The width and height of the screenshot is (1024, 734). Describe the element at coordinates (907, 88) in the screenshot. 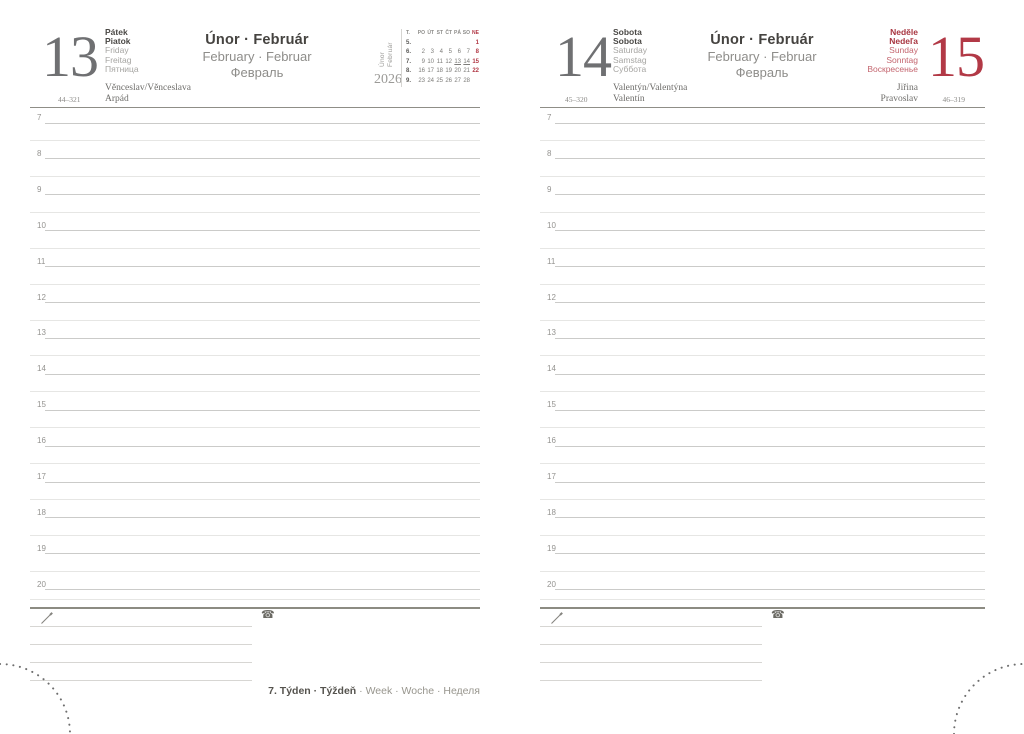

I see `name-day-line: Jiřina` at that location.